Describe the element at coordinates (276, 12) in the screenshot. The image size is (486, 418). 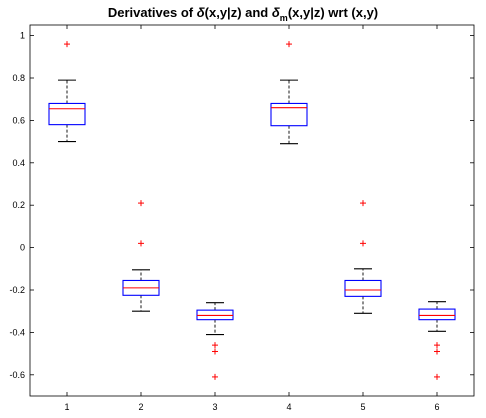
I see `title-symbol-delta-m: δ` at that location.